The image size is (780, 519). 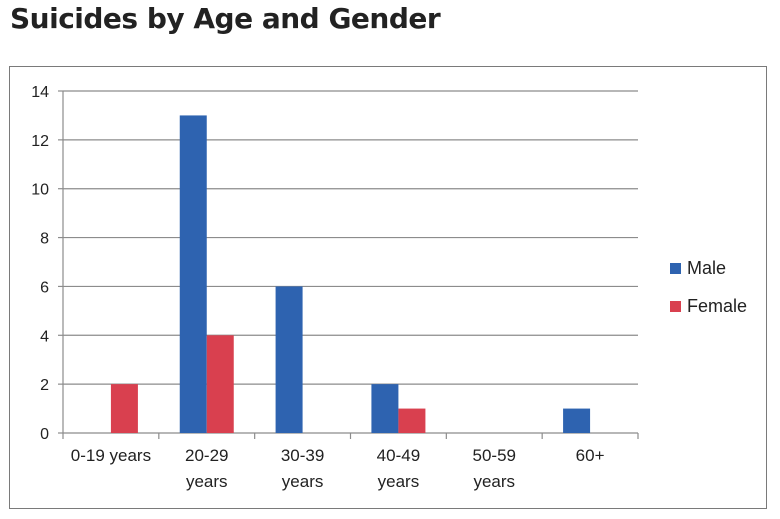 What do you see at coordinates (675, 306) in the screenshot?
I see `legend-swatch-female` at bounding box center [675, 306].